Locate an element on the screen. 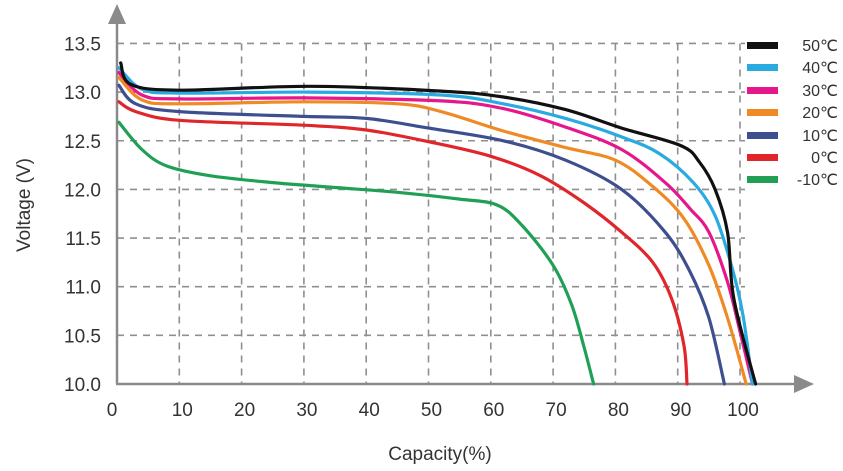 The width and height of the screenshot is (843, 471). x-axis-arrow-icon is located at coordinates (804, 384).